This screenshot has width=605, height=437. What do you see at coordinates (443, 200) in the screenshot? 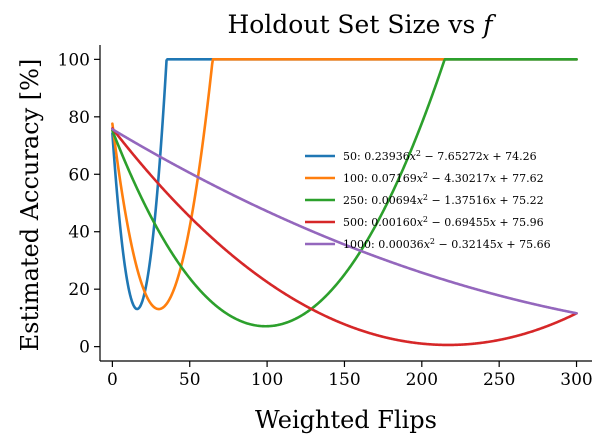
I see `legend-label-250: 250: 0.00694x2 − 1.37516x + 75.22` at bounding box center [443, 200].